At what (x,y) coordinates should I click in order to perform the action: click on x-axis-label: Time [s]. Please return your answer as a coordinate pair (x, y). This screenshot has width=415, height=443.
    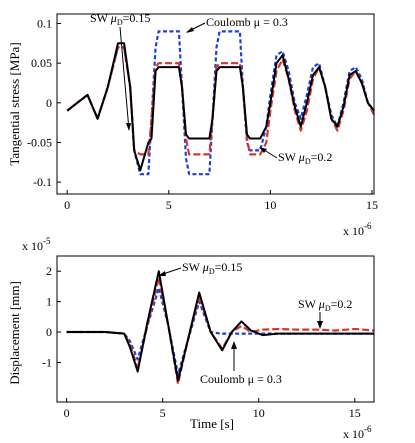
    Looking at the image, I should click on (212, 423).